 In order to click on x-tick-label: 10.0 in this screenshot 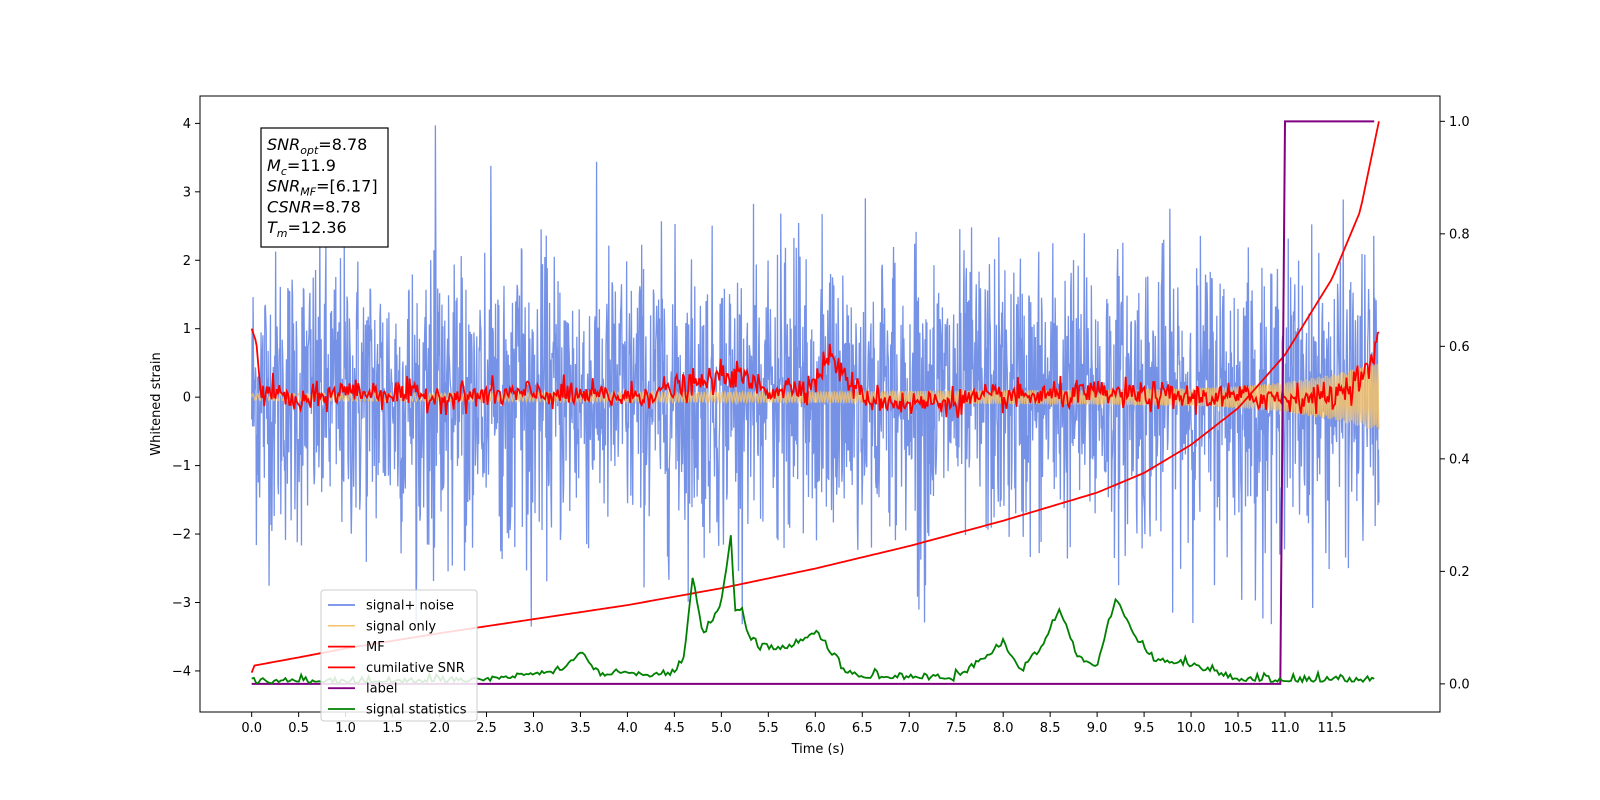, I will do `click(1191, 728)`.